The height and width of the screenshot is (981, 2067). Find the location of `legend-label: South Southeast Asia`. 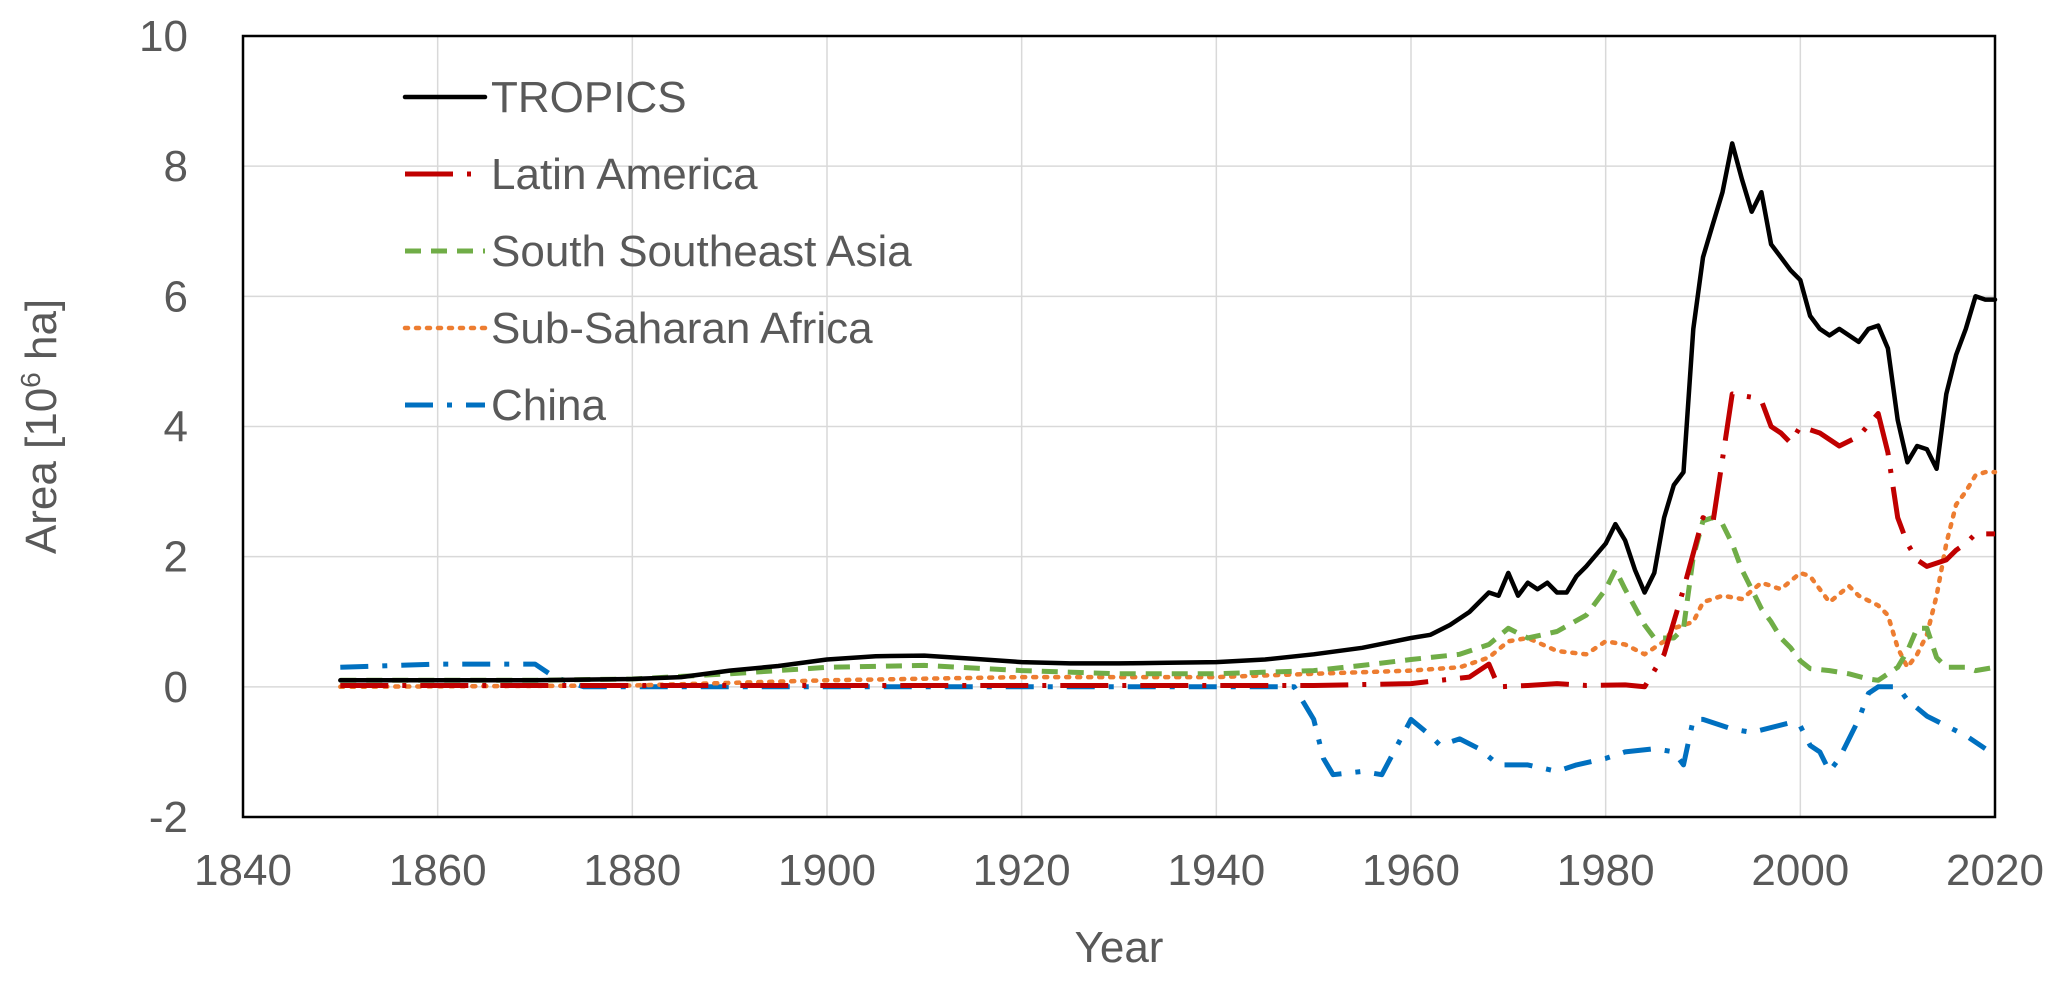

legend-label: South Southeast Asia is located at coordinates (701, 251).